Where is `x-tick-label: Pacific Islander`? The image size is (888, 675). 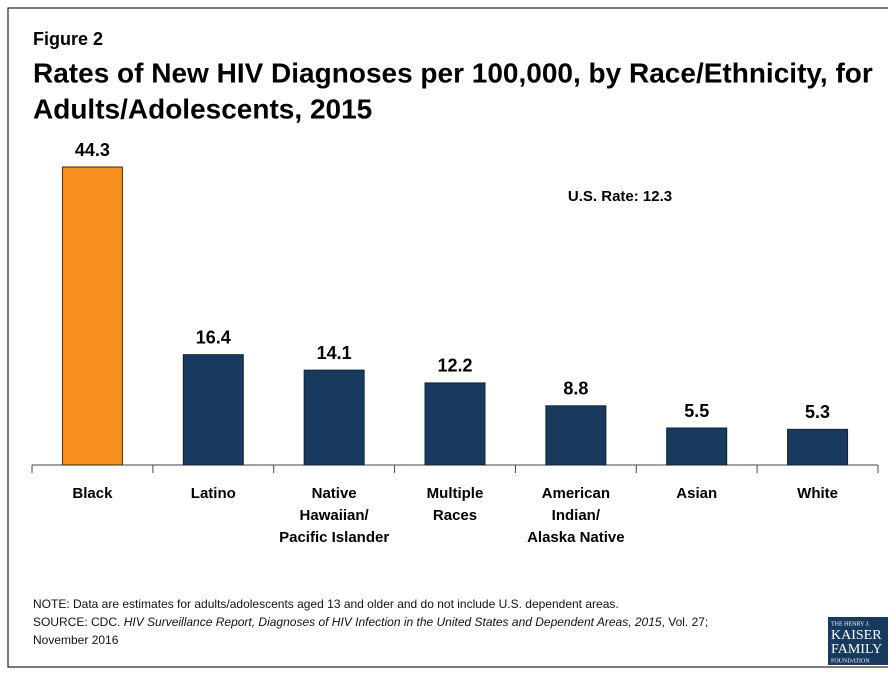 x-tick-label: Pacific Islander is located at coordinates (334, 537).